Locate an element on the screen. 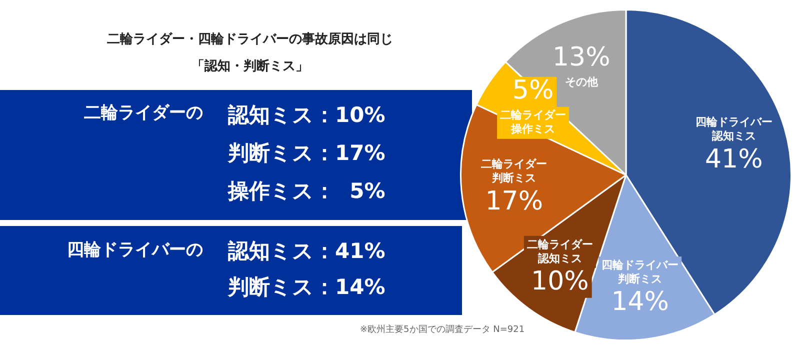 Image resolution: width=800 pixels, height=349 pixels. slice-label: 二輪ライダー操作ミス is located at coordinates (533, 122).